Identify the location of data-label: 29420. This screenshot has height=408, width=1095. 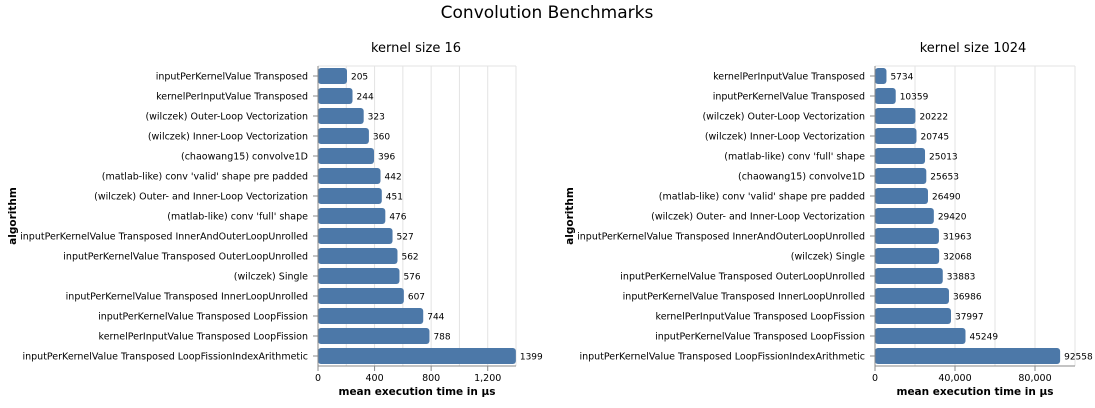
(952, 218).